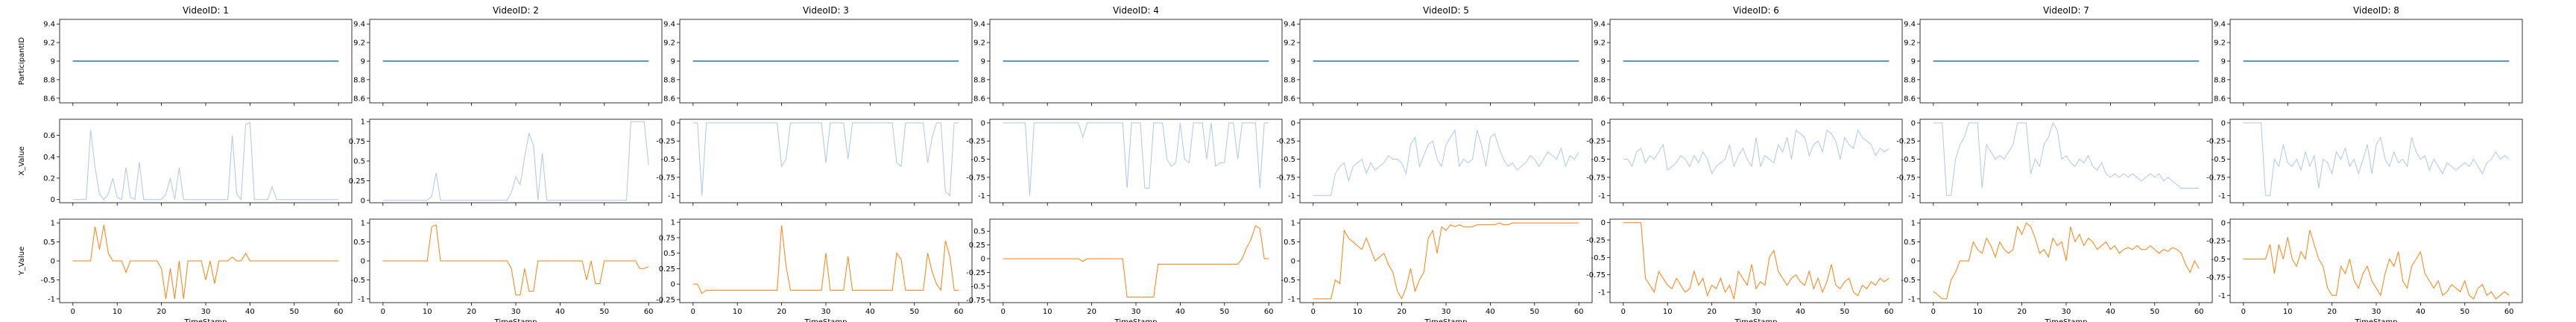 This screenshot has width=2576, height=322. I want to click on axes-5-x-value: -1 -0.75 -0.5 -0.25 0, so click(1434, 162).